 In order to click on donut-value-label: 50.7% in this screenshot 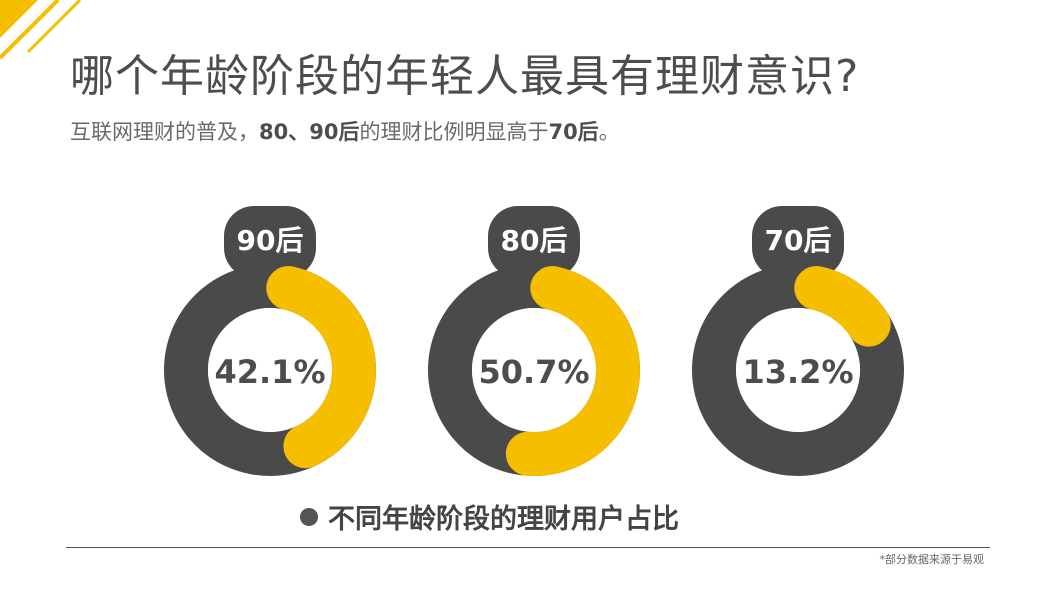, I will do `click(533, 372)`.